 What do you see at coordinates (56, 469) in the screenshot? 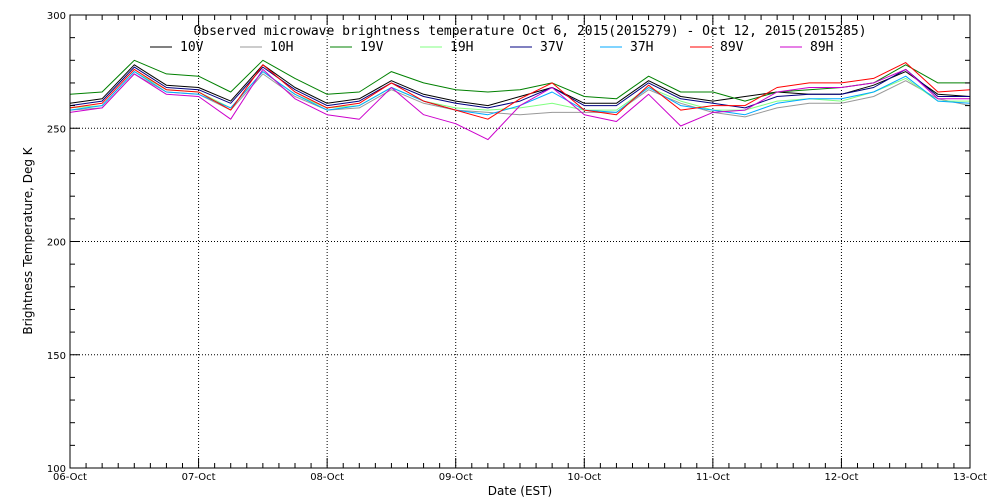
I see `y-tick-label: 100` at bounding box center [56, 469].